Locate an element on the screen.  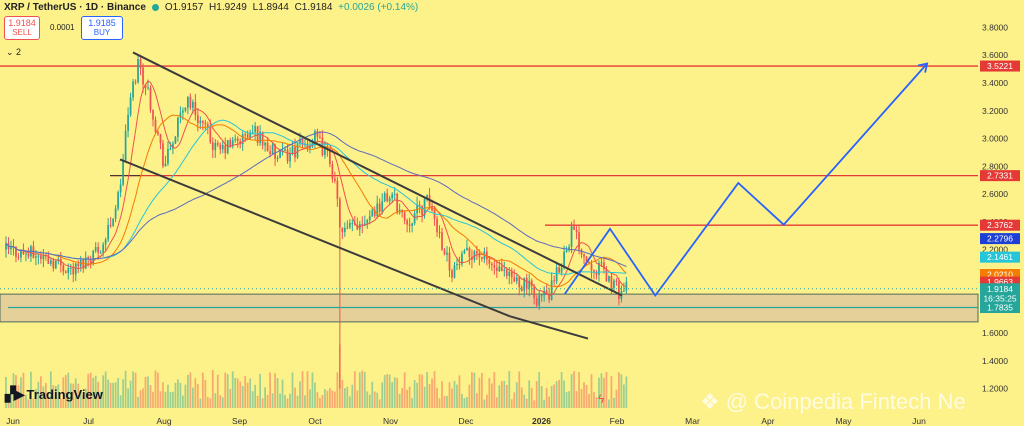
buy-label: BUY is located at coordinates (102, 32).